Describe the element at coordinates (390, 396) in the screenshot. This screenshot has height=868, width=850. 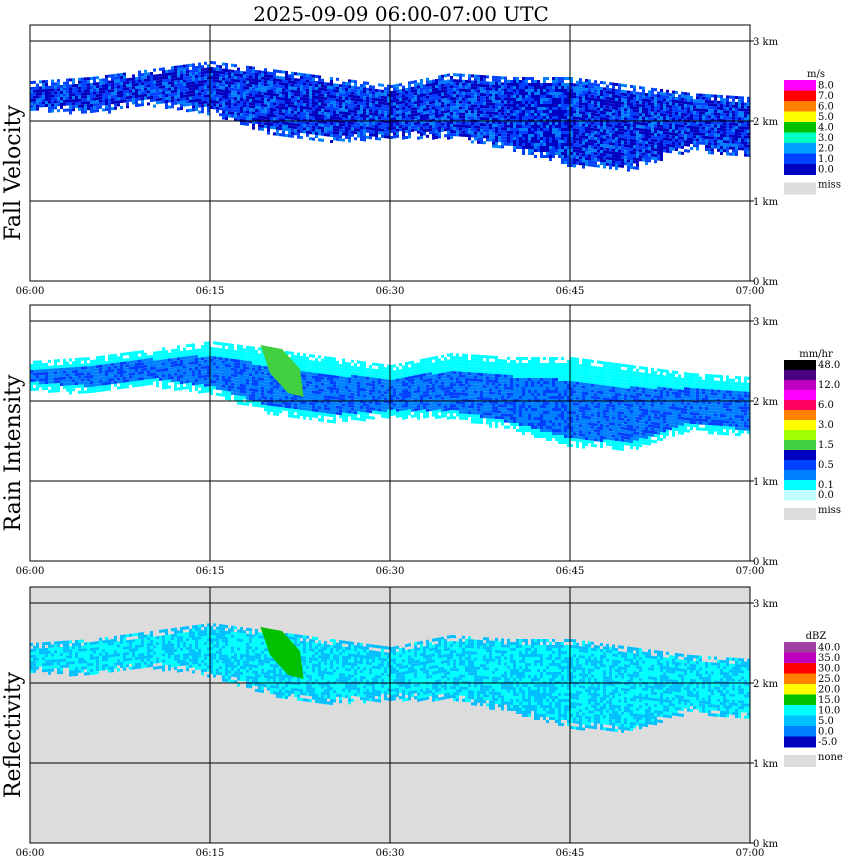
I see `panel-2-echo-band` at that location.